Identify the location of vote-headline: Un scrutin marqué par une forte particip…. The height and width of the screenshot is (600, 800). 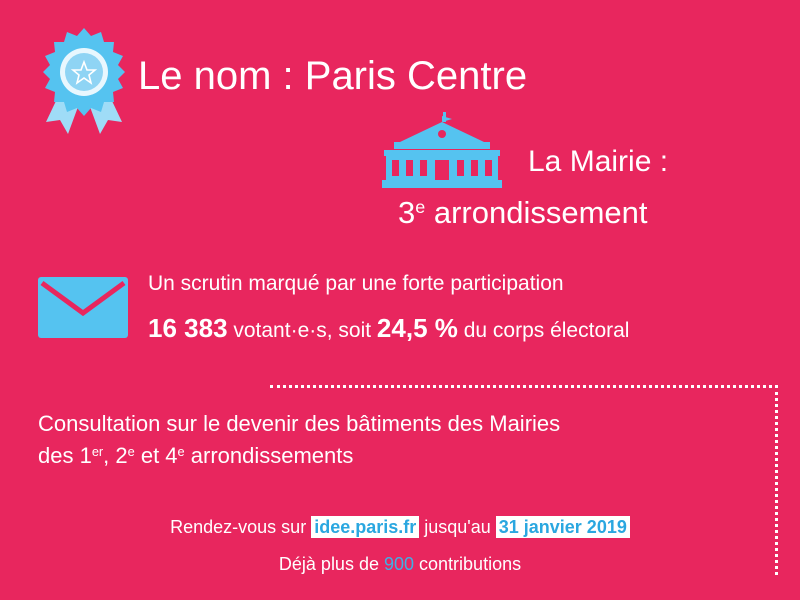
(356, 283).